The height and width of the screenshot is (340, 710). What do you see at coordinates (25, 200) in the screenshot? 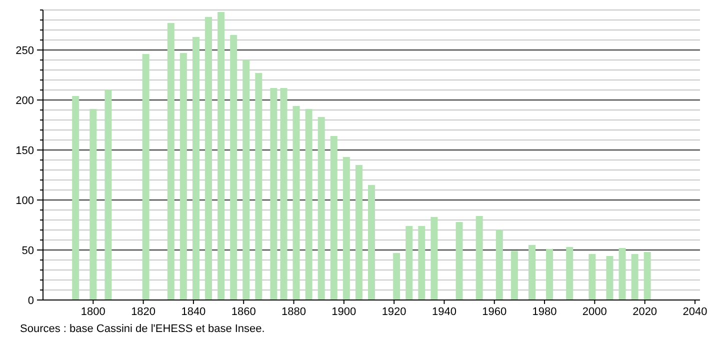
I see `y-tick-label: 100` at bounding box center [25, 200].